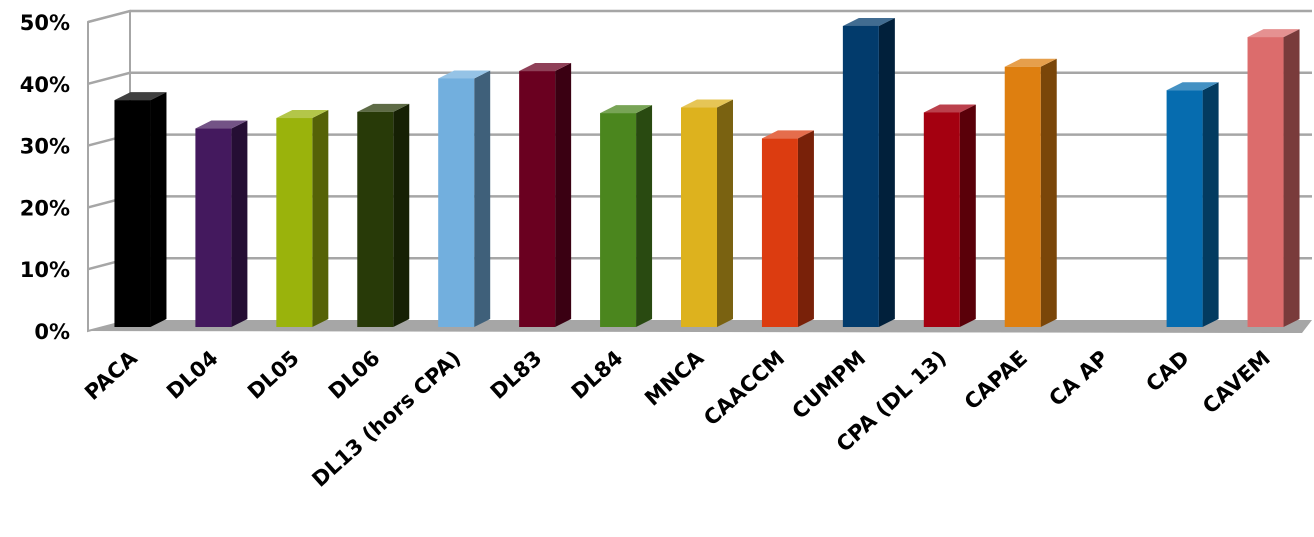 The image size is (1314, 537). I want to click on y-tick-label: 20%, so click(45, 208).